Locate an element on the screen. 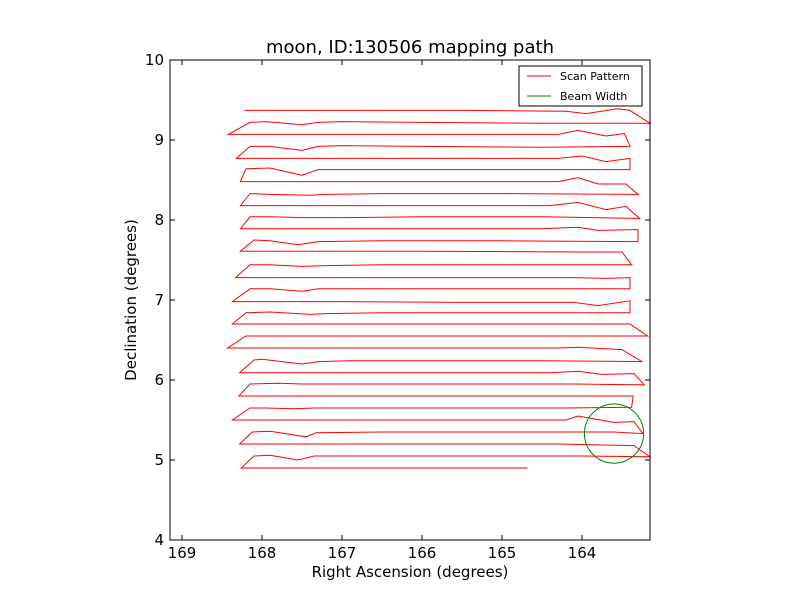 Image resolution: width=800 pixels, height=600 pixels. y-tick-label: 6 is located at coordinates (159, 380).